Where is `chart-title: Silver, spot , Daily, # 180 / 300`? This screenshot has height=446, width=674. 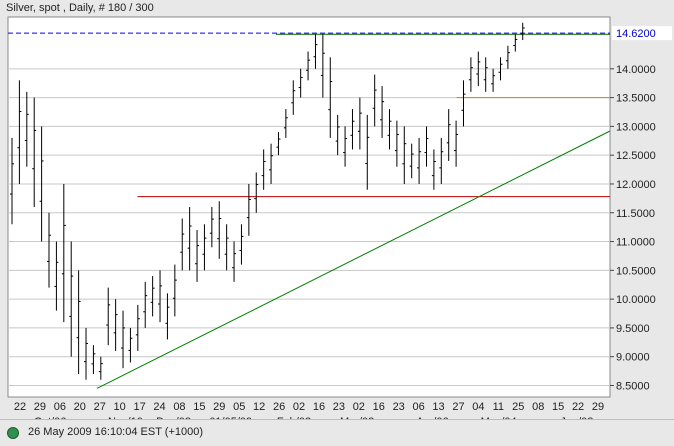
chart-title: Silver, spot , Daily, # 180 / 300 is located at coordinates (80, 8).